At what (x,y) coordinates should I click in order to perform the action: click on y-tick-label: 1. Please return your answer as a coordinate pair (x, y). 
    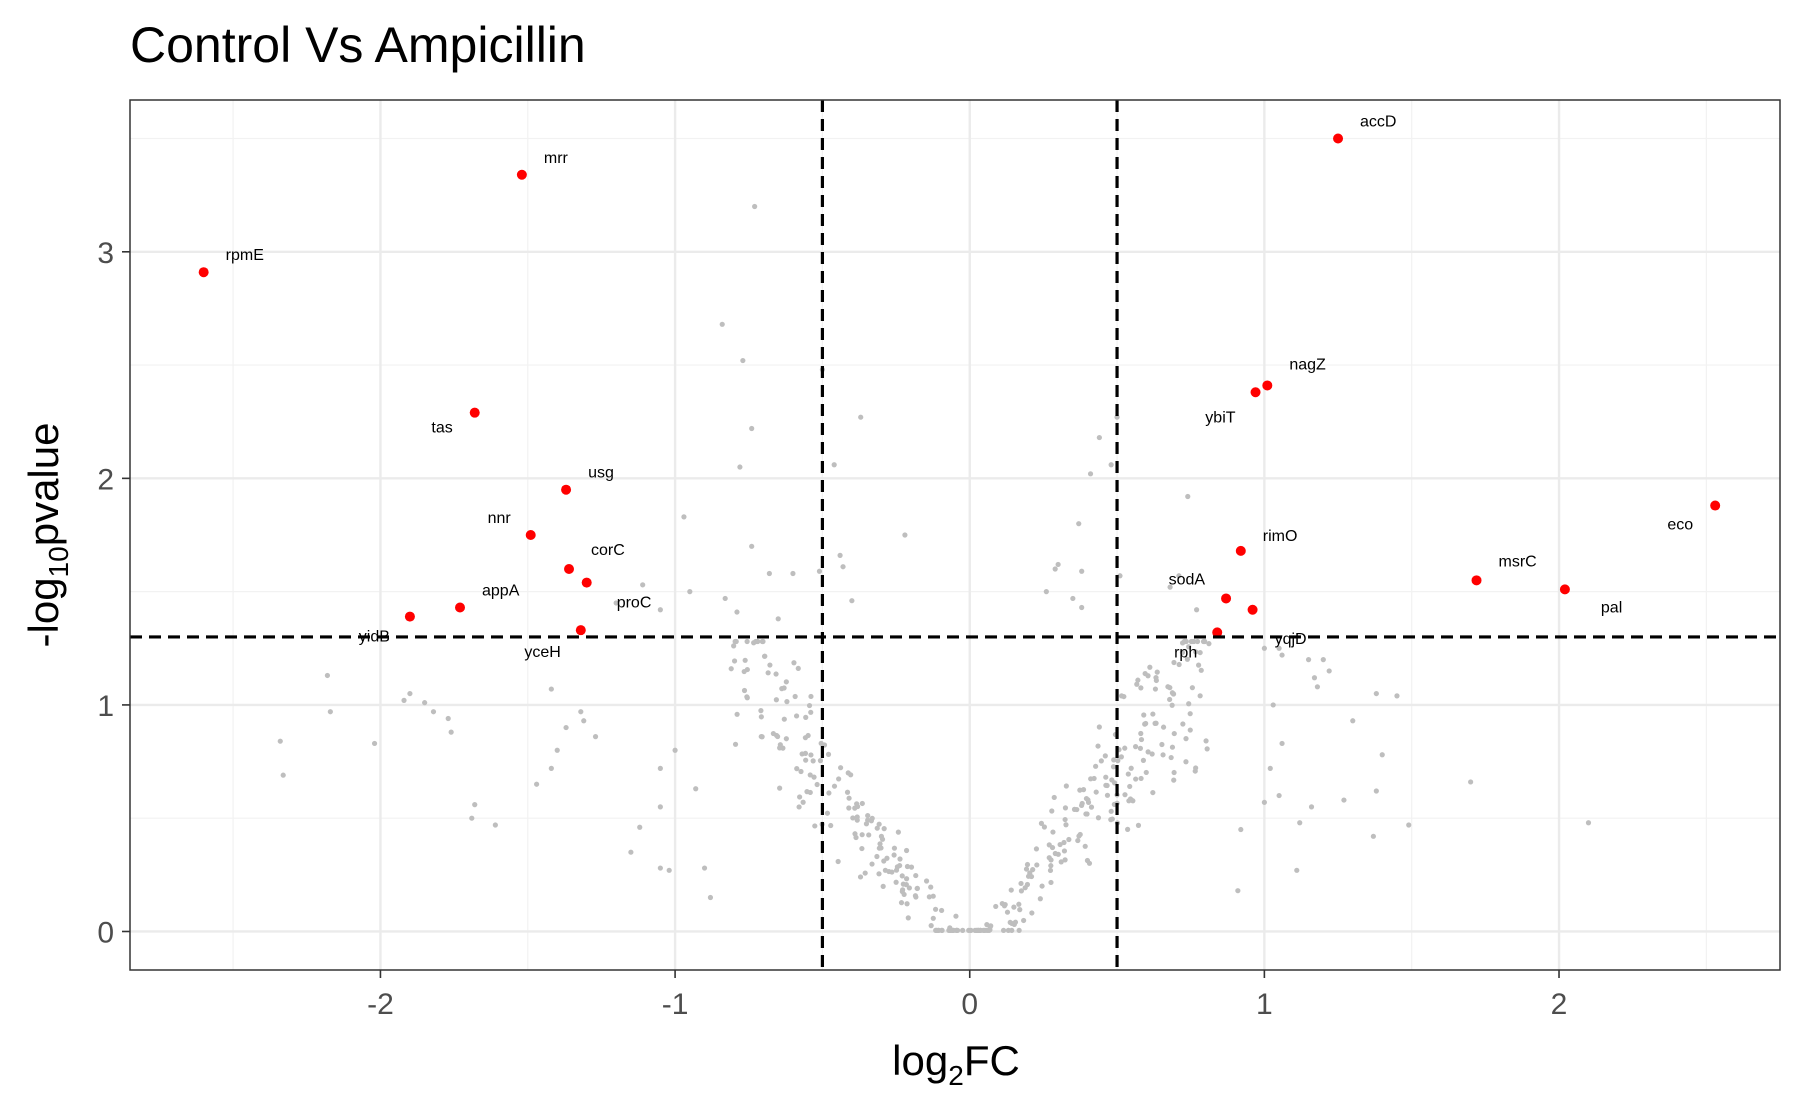
    Looking at the image, I should click on (105, 706).